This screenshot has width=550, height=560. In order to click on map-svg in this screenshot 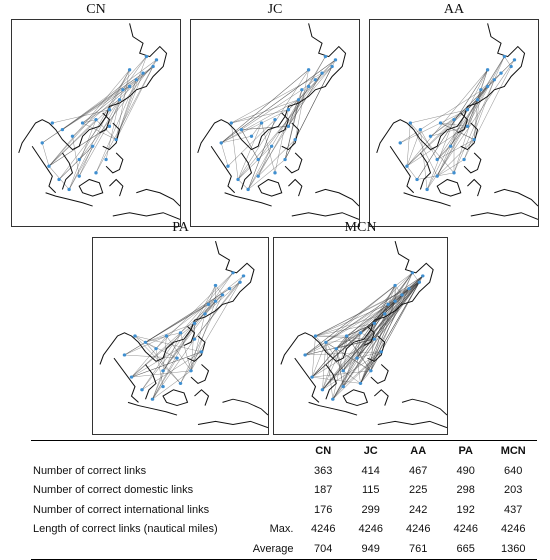, I will do `click(99, 121)`.